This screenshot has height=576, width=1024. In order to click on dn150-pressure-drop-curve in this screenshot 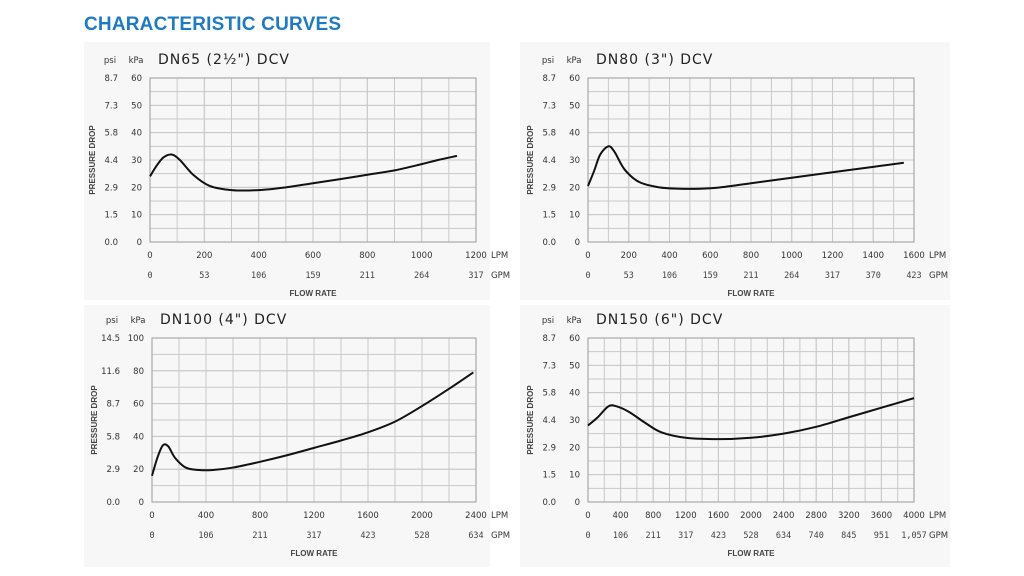, I will do `click(751, 419)`.